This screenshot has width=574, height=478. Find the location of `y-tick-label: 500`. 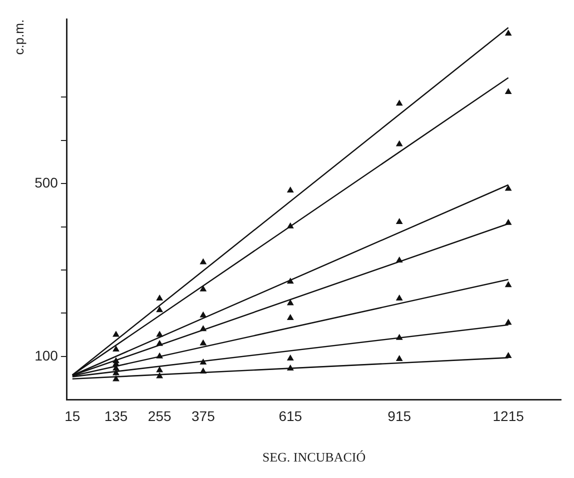

y-tick-label: 500 is located at coordinates (46, 182).